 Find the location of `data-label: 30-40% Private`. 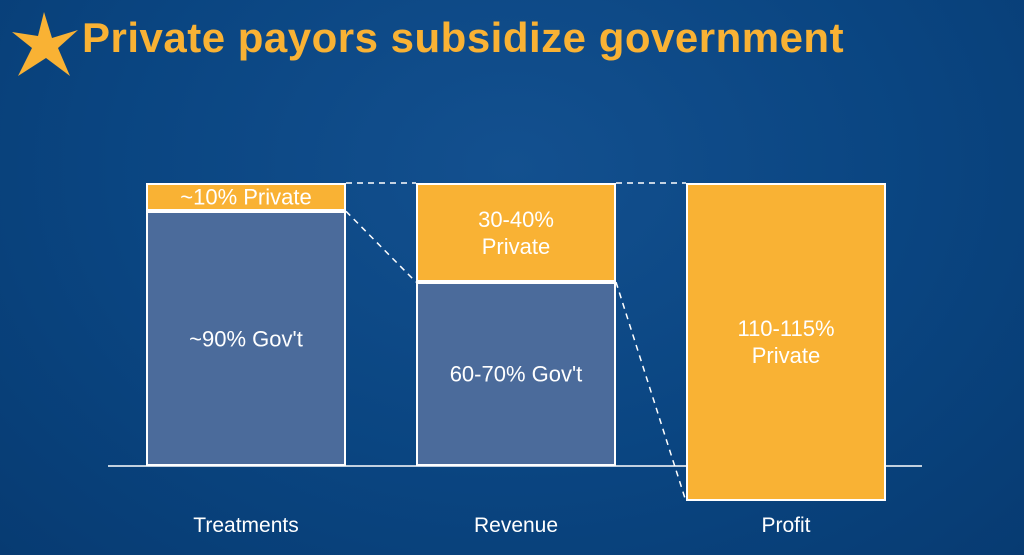

data-label: 30-40% Private is located at coordinates (516, 232).